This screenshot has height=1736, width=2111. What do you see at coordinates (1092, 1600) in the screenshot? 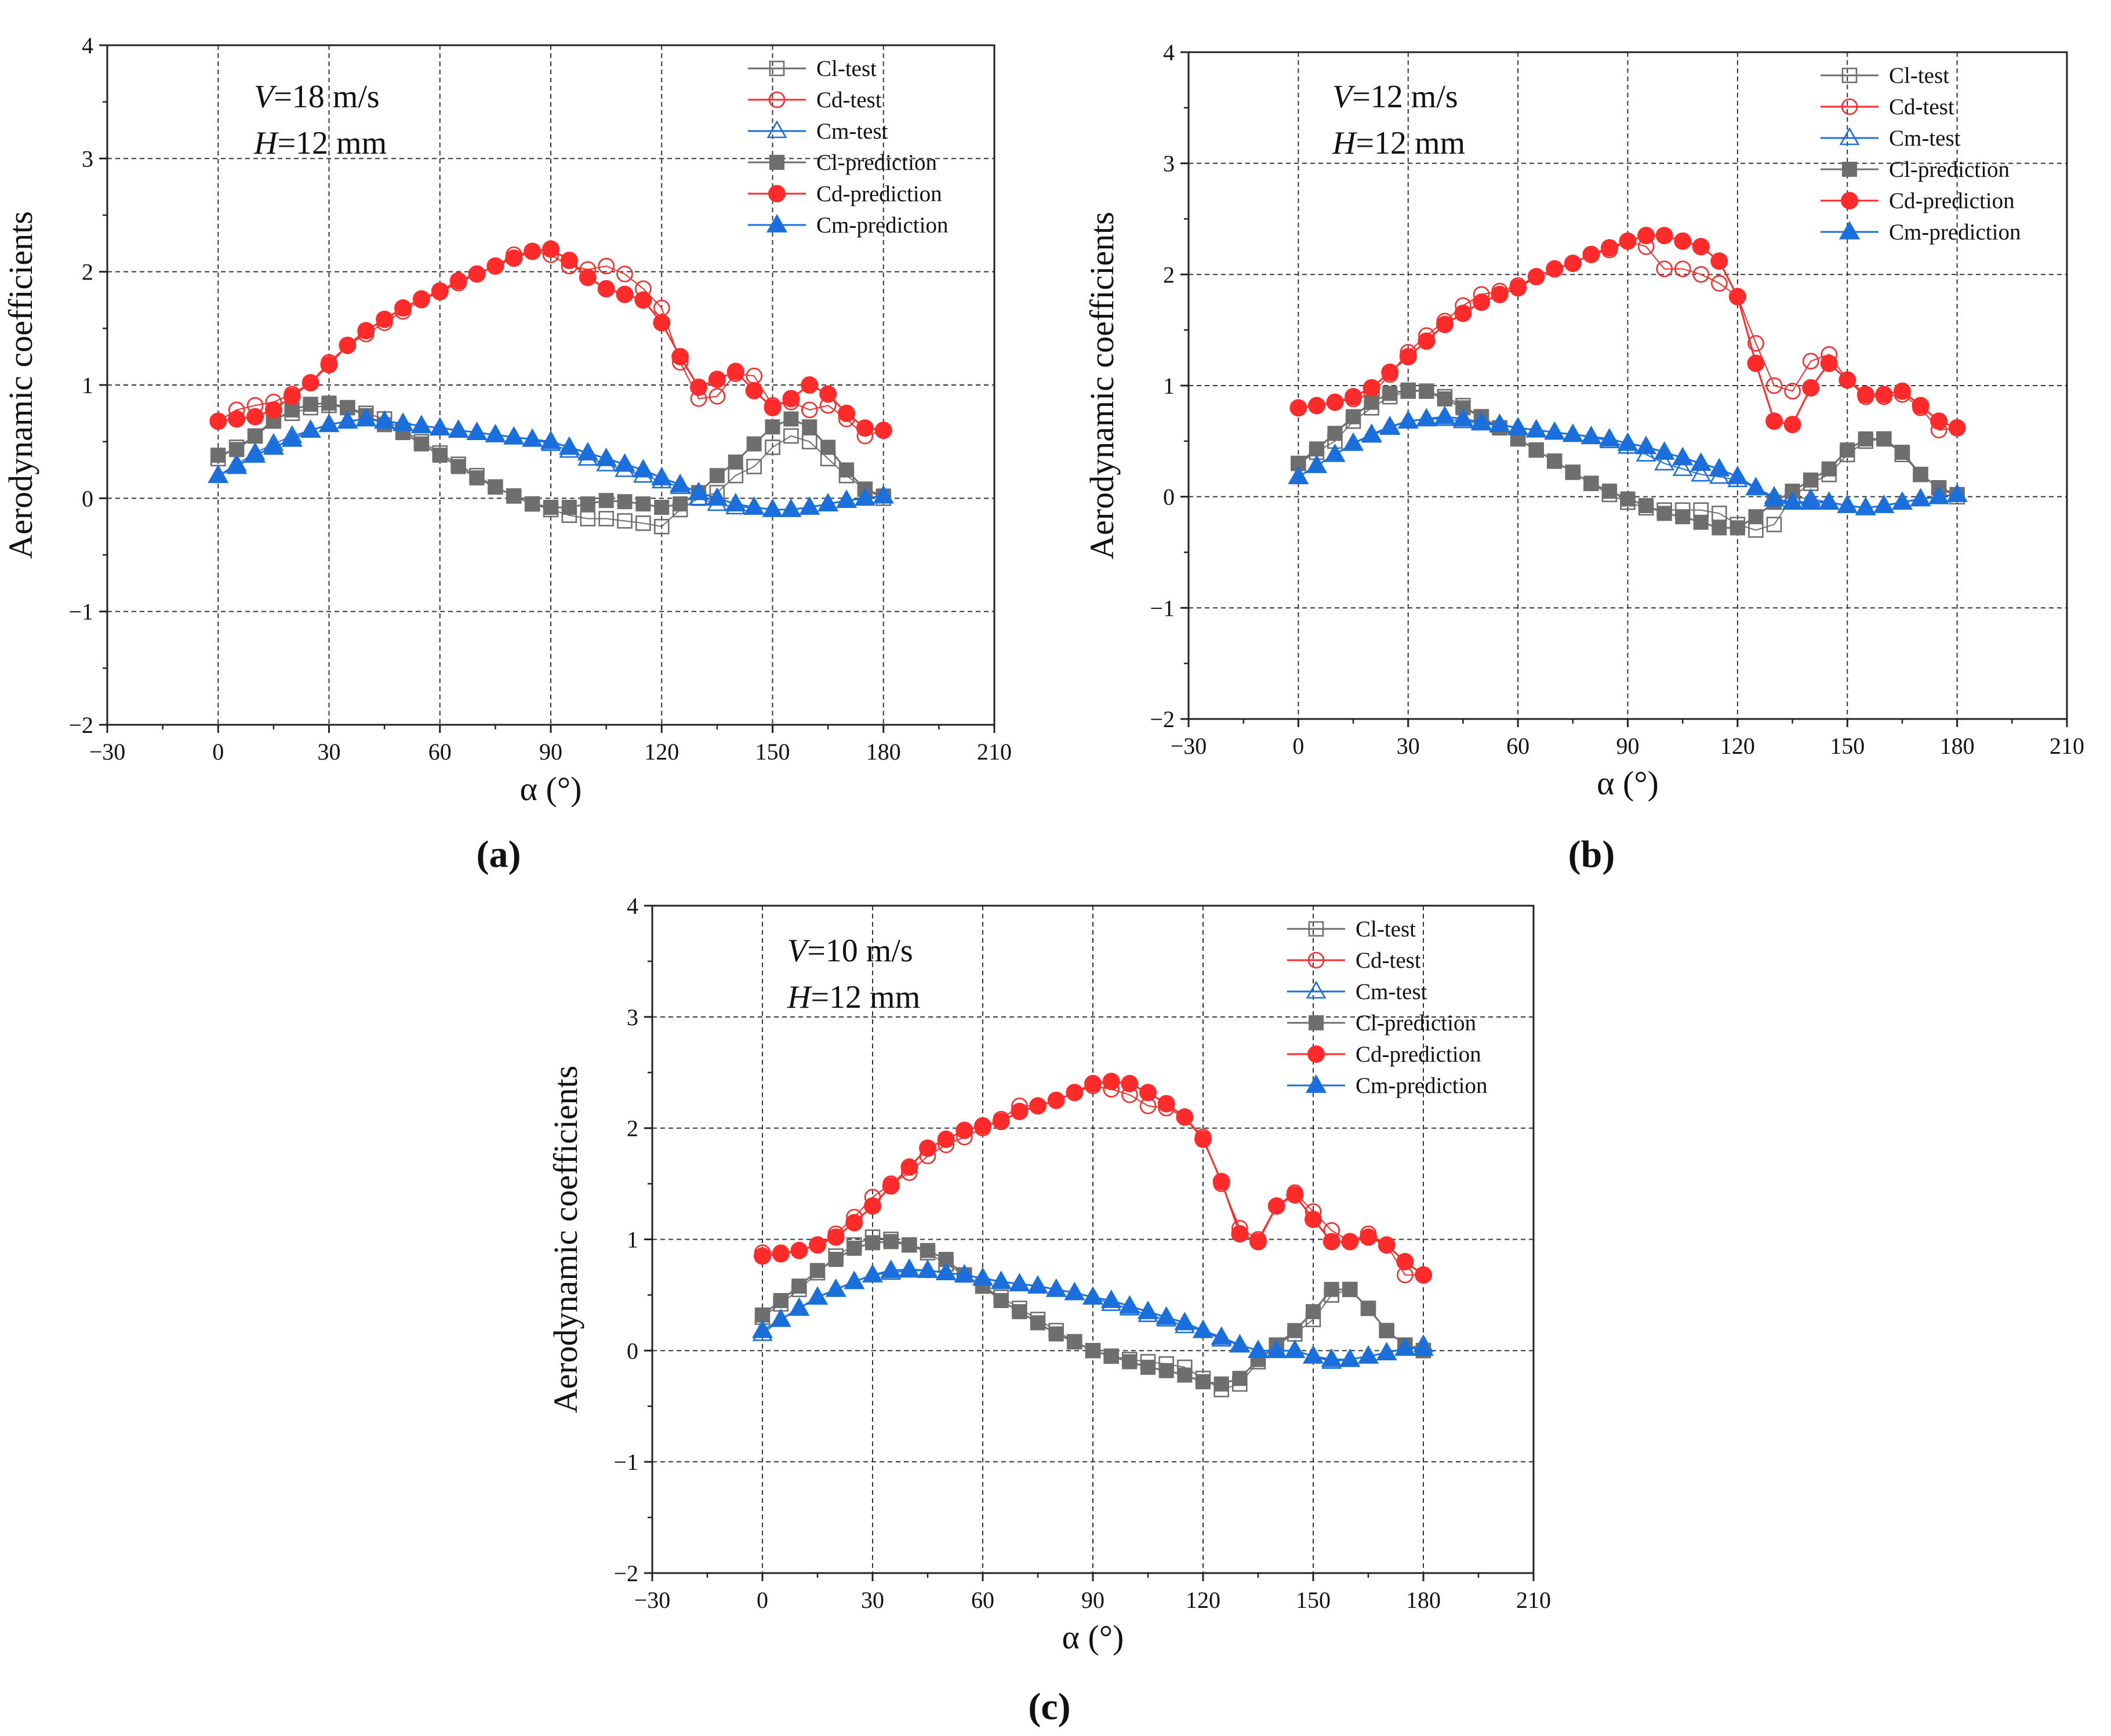
I see `x-tick-label: 90` at bounding box center [1092, 1600].